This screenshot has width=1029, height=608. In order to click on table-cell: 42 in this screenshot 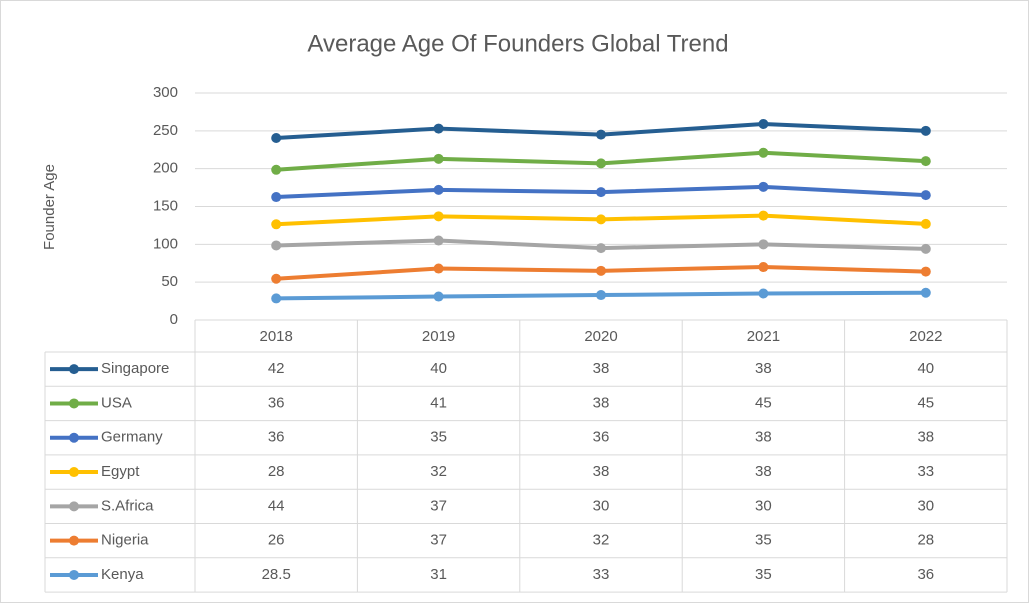, I will do `click(276, 368)`.